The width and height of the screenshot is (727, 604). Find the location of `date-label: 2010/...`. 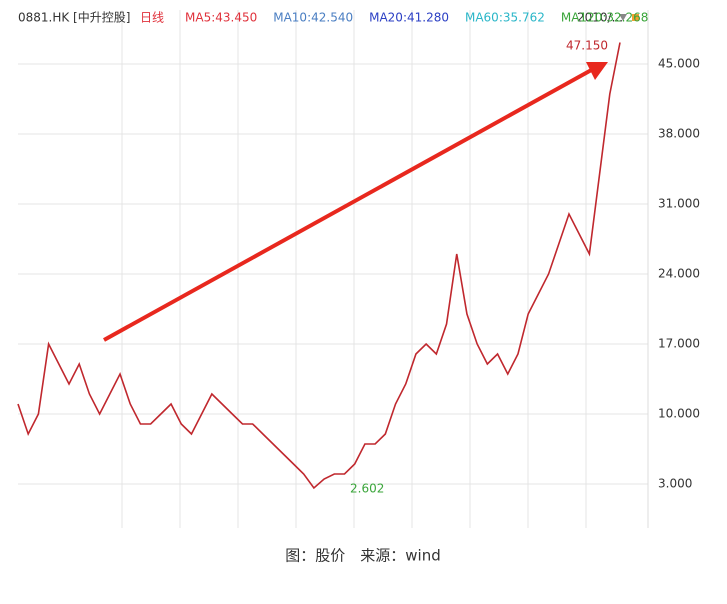

date-label: 2010/... is located at coordinates (600, 18).